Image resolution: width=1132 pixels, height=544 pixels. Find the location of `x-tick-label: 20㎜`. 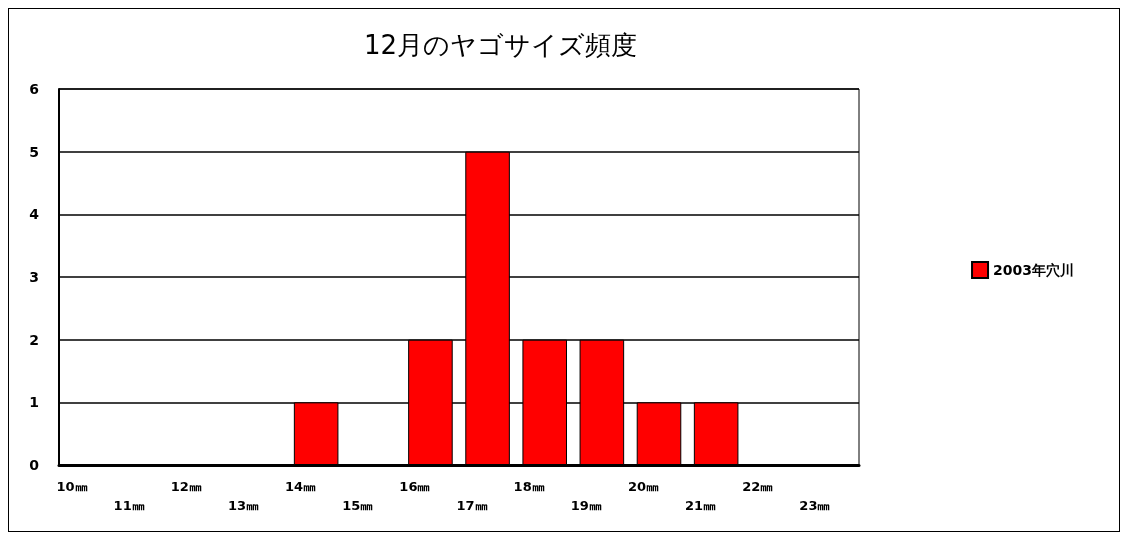

x-tick-label: 20㎜ is located at coordinates (643, 486).